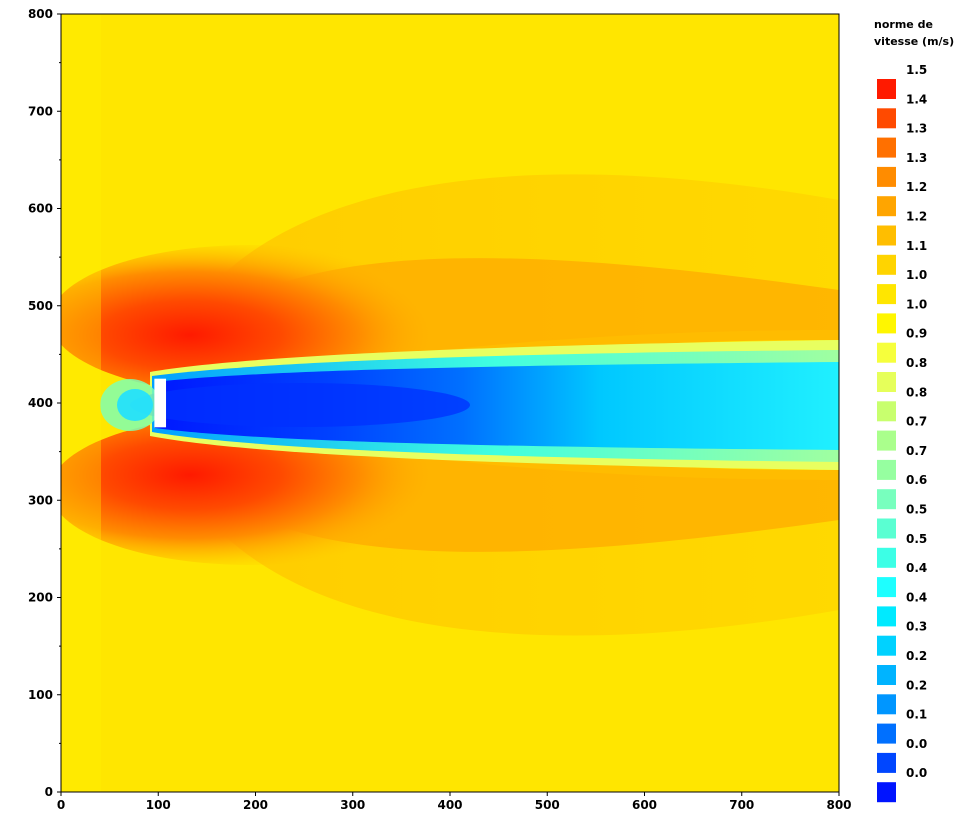 The height and width of the screenshot is (825, 976). Describe the element at coordinates (916, 480) in the screenshot. I see `colorbar-label: 0.6` at that location.